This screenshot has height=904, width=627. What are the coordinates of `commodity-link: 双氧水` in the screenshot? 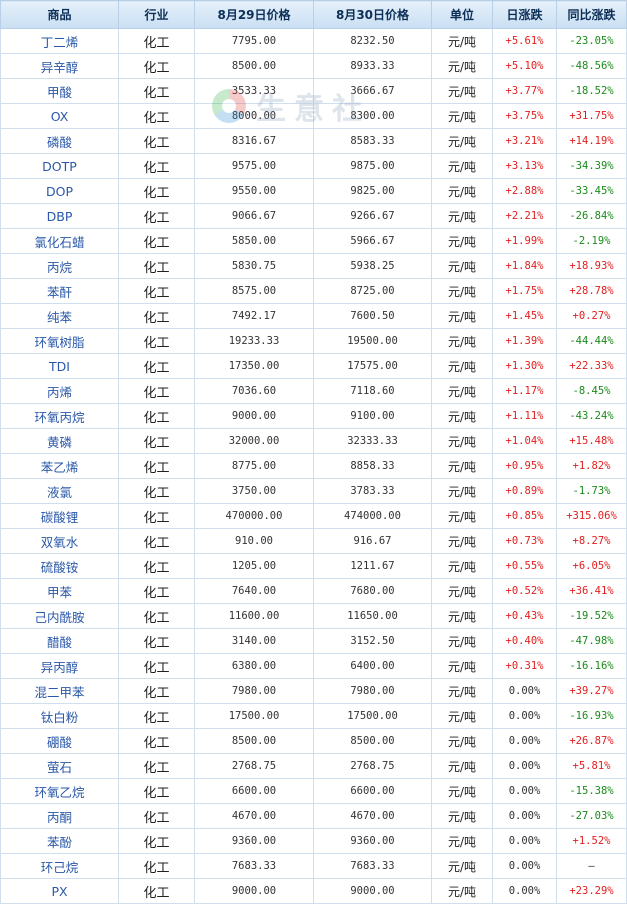 It's located at (59, 541).